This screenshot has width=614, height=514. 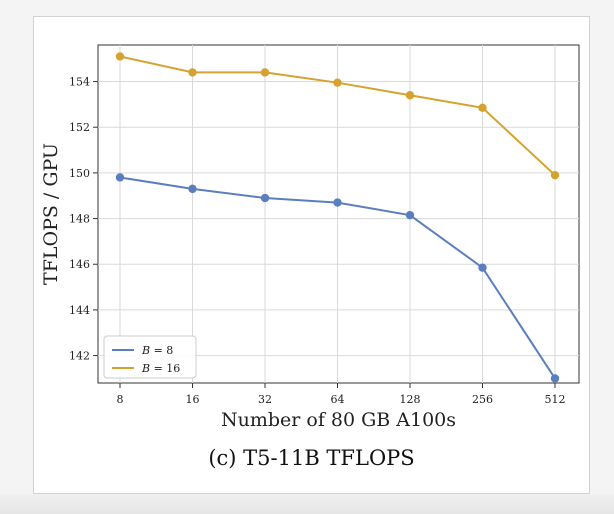 What do you see at coordinates (120, 399) in the screenshot?
I see `x-tick-label: 8` at bounding box center [120, 399].